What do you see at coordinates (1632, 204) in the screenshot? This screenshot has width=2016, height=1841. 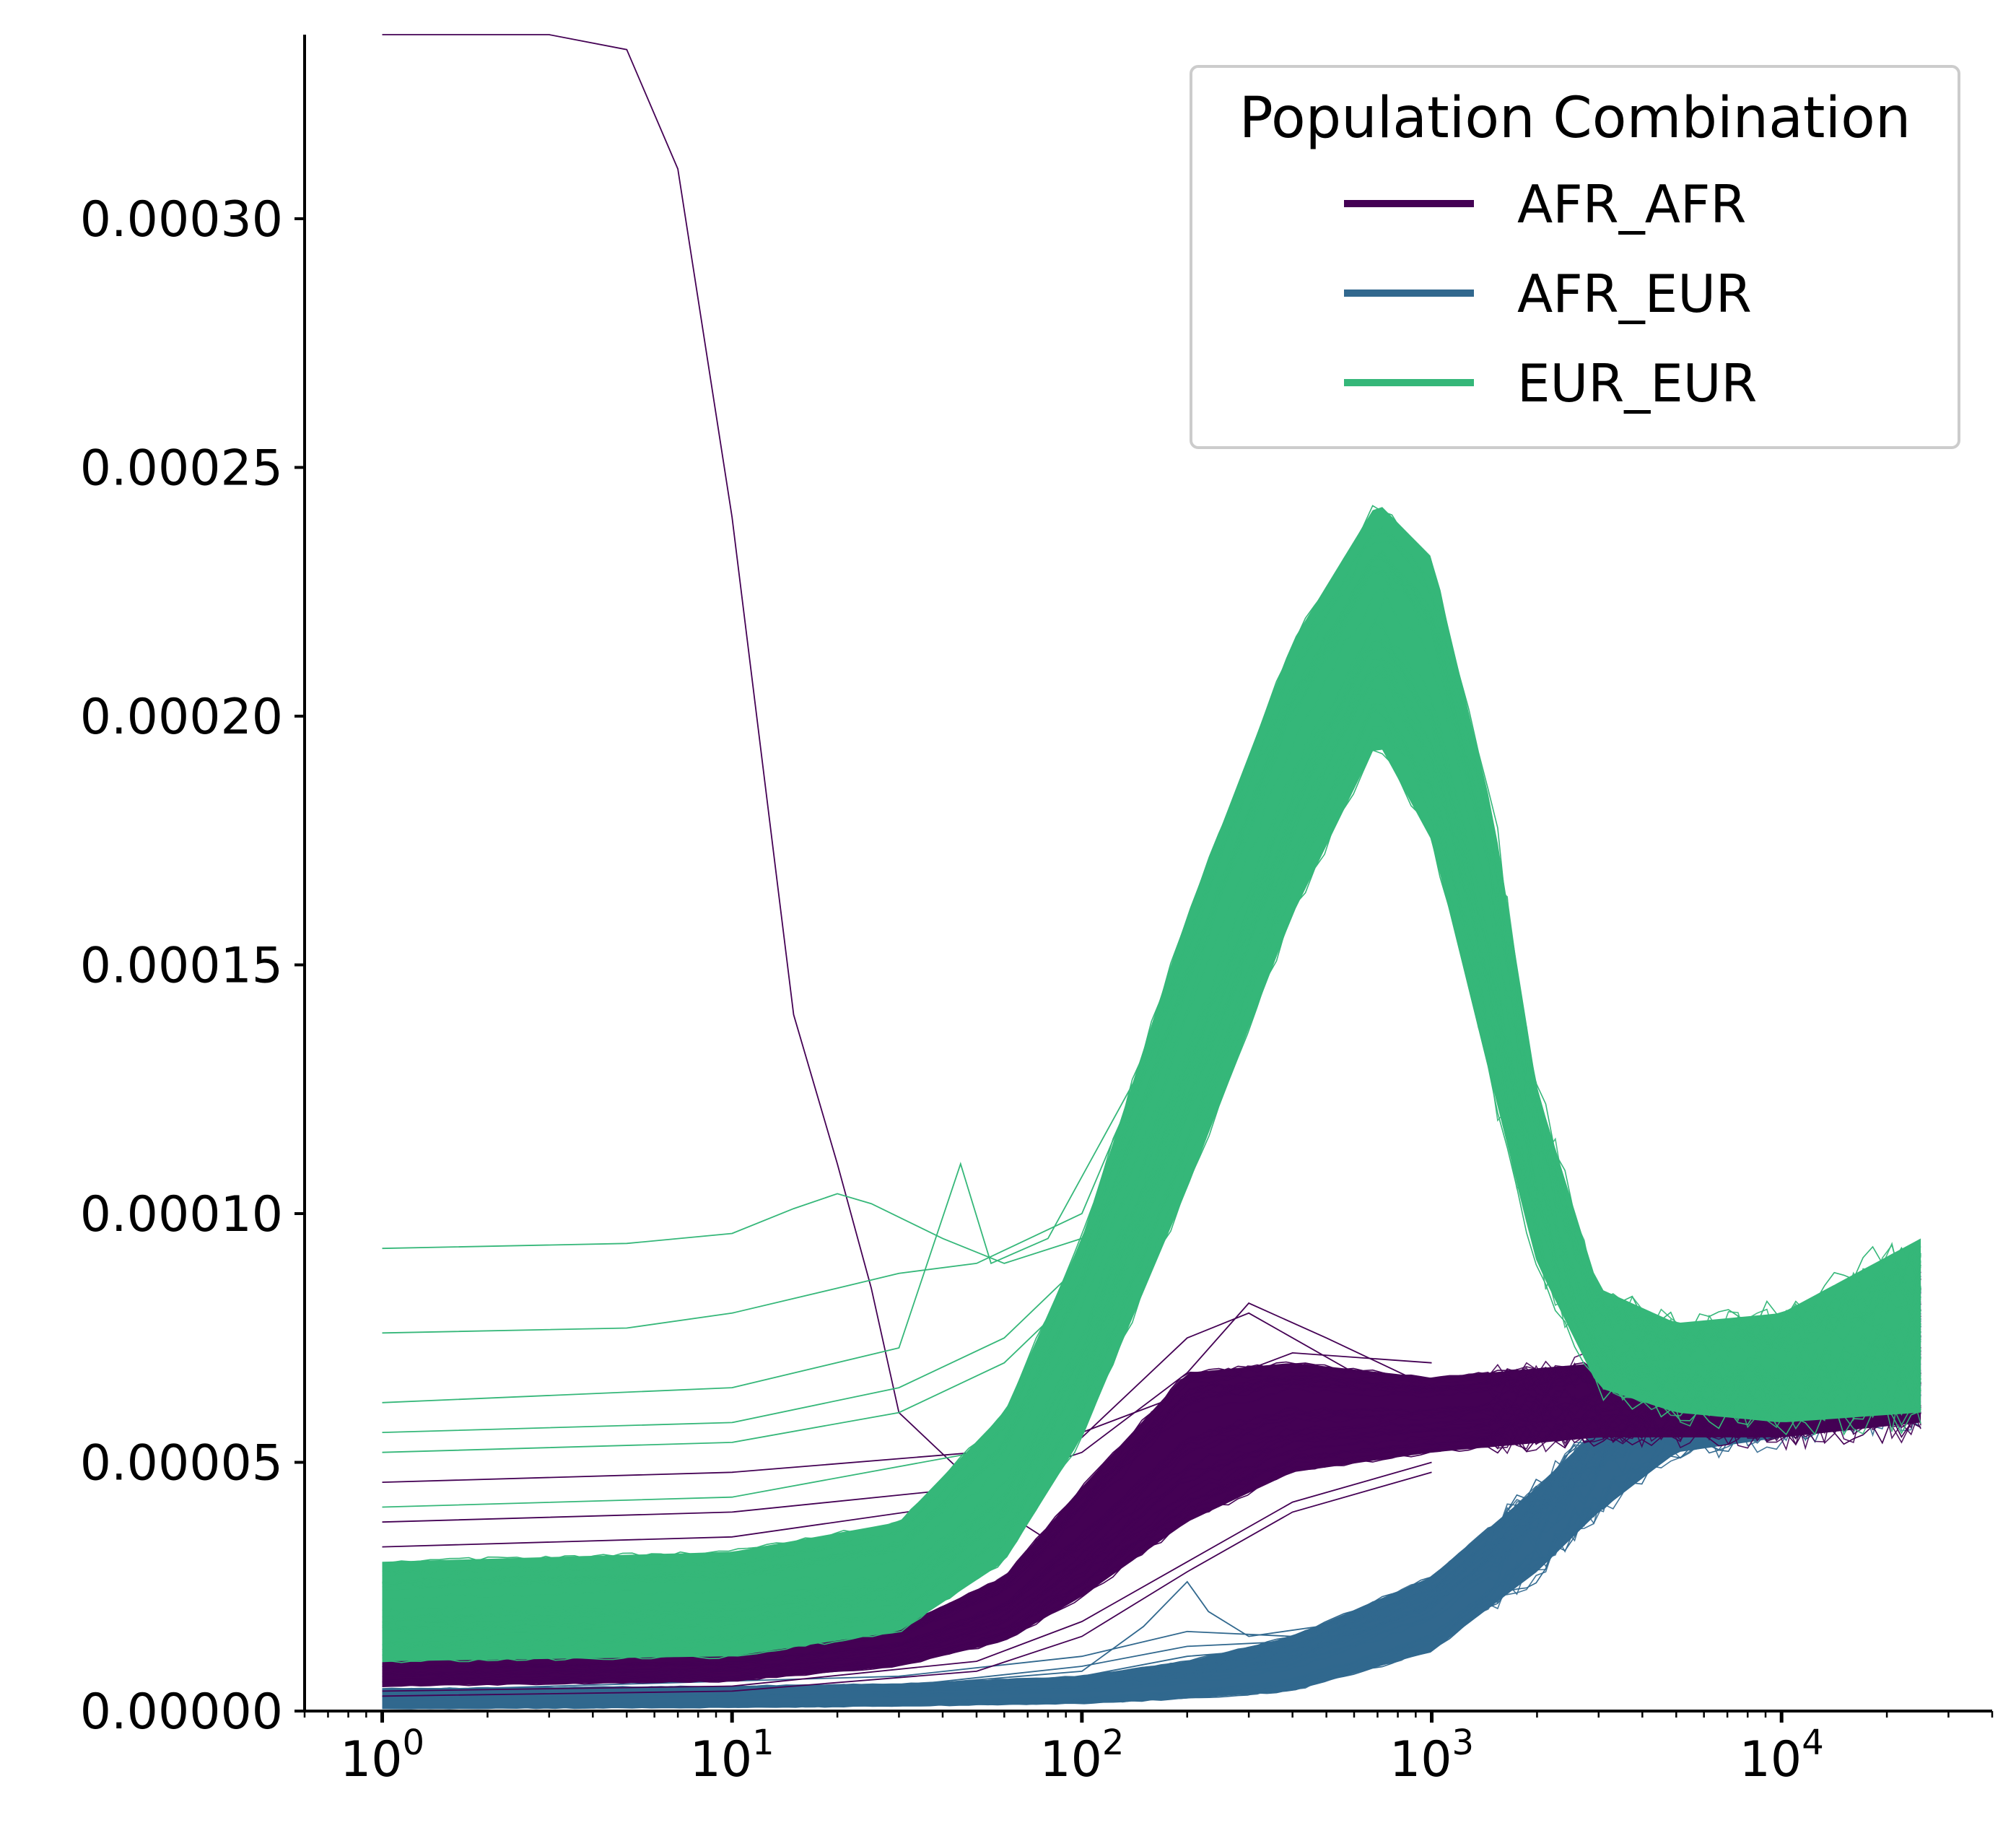 I see `legend-label-afr-afr: AFR_AFR` at bounding box center [1632, 204].